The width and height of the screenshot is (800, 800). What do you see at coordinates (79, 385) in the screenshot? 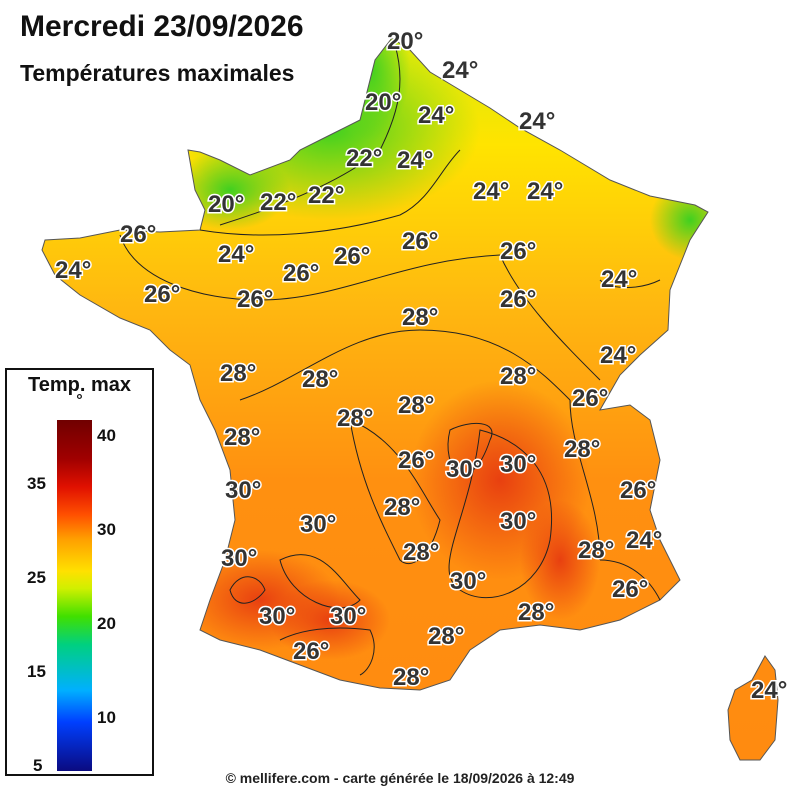
I see `legend-title: Temp. max` at bounding box center [79, 385].